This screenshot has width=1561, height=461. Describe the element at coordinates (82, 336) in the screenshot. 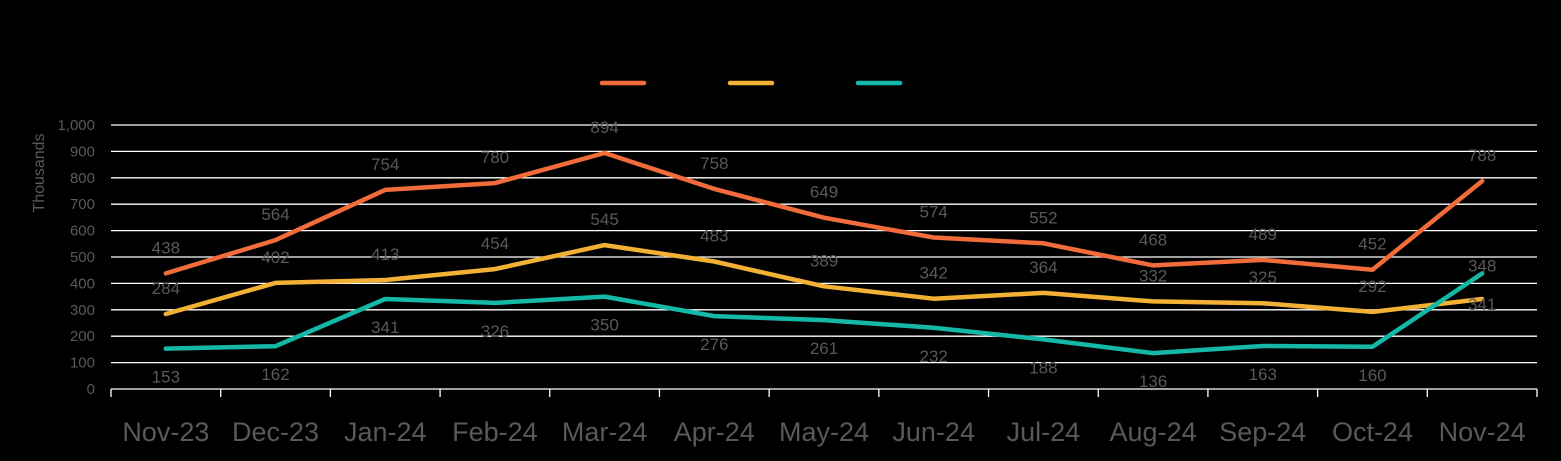

I see `y-tick-label: 200` at that location.